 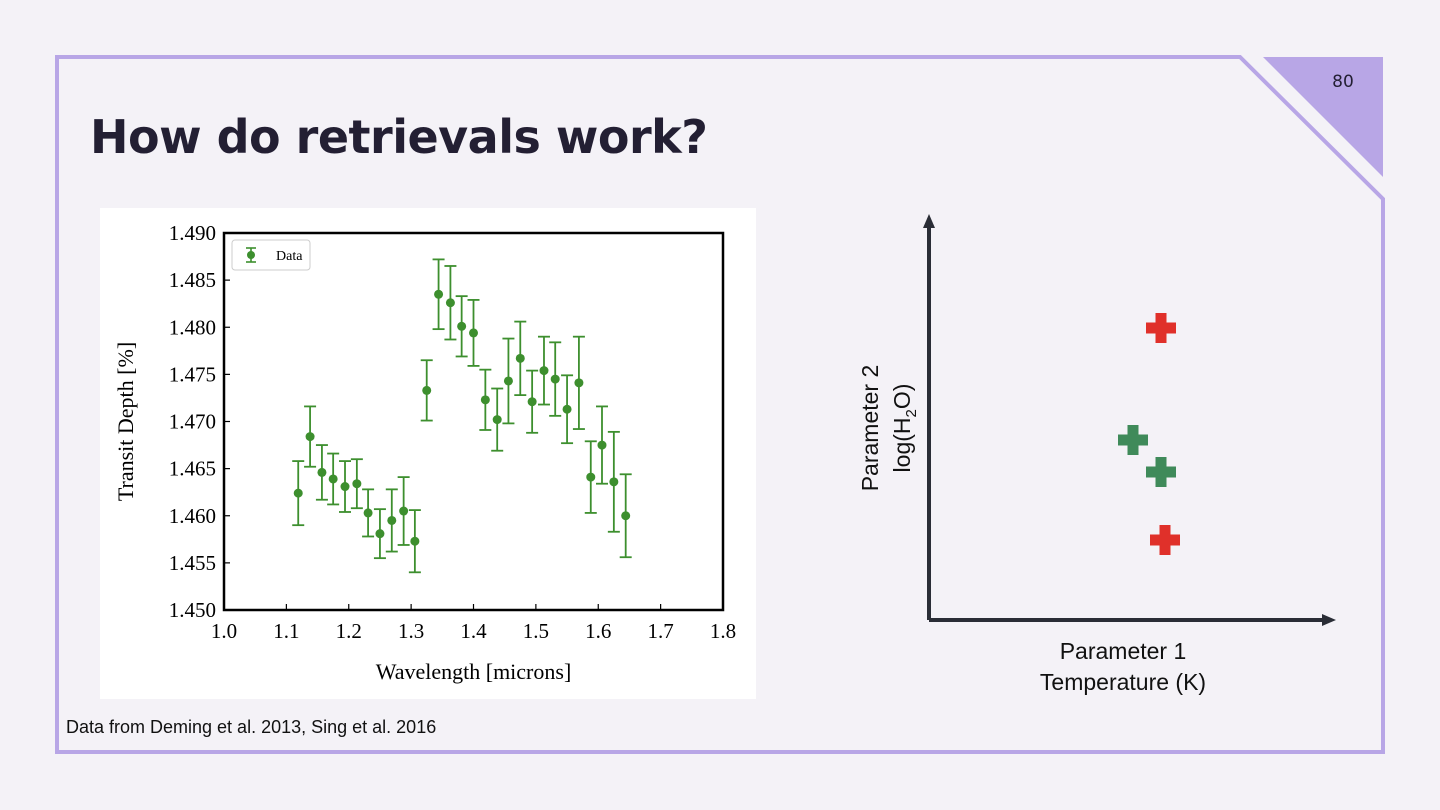 What do you see at coordinates (598, 631) in the screenshot?
I see `x-tick-label: 1.6` at bounding box center [598, 631].